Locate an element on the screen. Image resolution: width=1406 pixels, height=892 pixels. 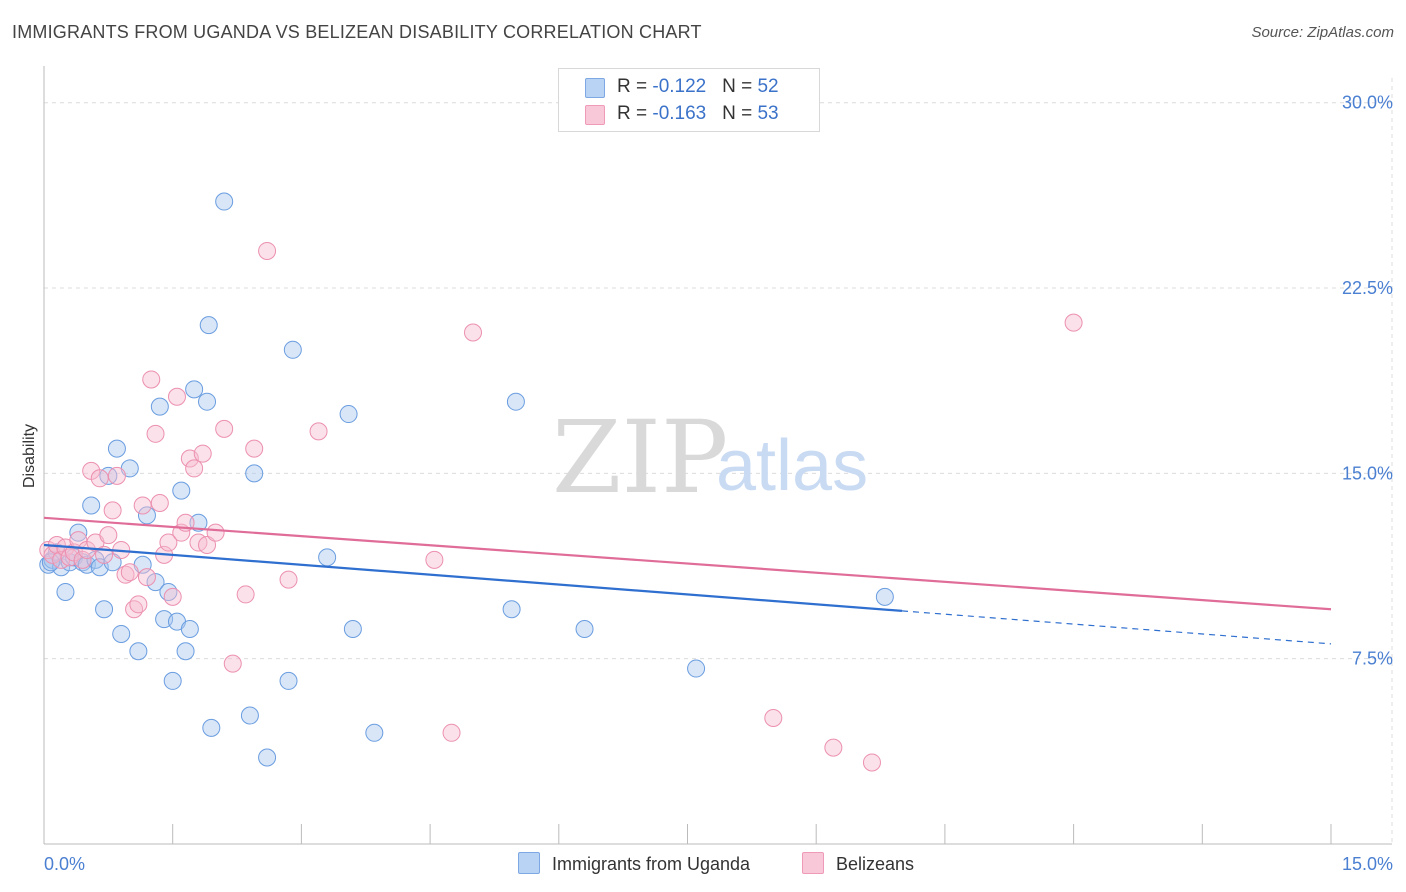
bottom-legend-uganda: Immigrants from Uganda is located at coordinates (634, 863).